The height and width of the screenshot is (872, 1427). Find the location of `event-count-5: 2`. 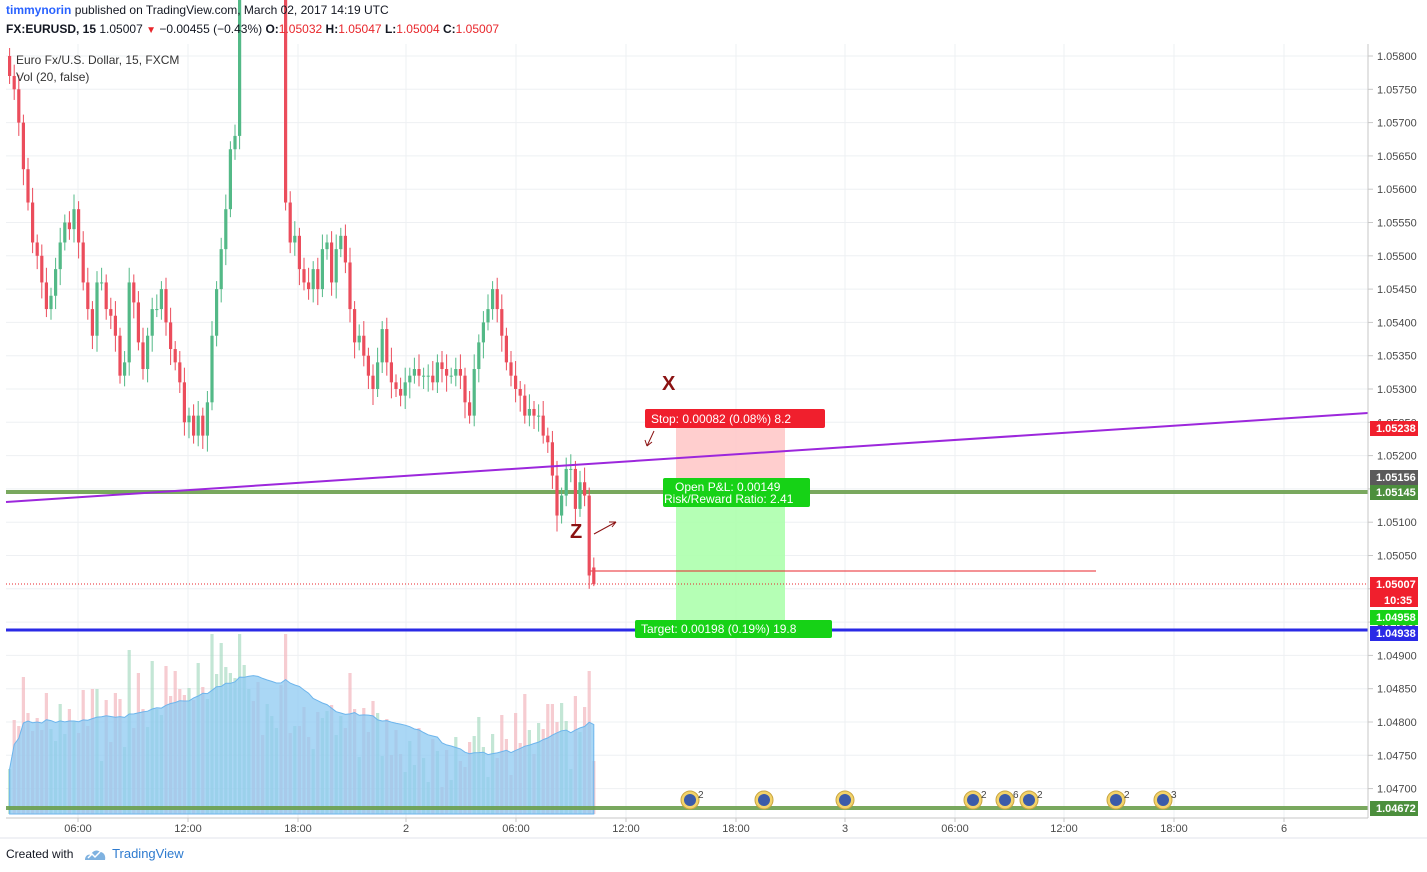

event-count-5: 2 is located at coordinates (1040, 795).